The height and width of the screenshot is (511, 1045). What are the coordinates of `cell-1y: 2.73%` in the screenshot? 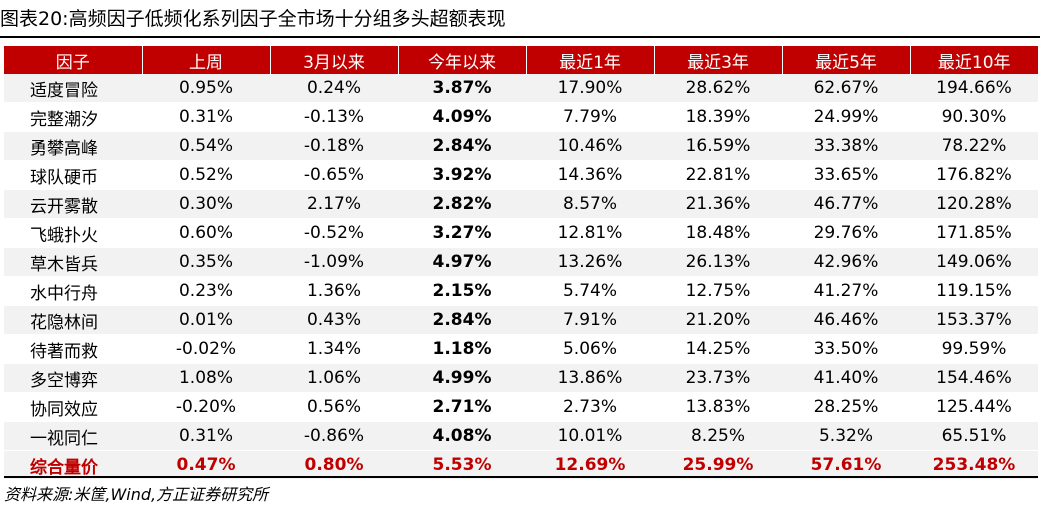 It's located at (590, 407).